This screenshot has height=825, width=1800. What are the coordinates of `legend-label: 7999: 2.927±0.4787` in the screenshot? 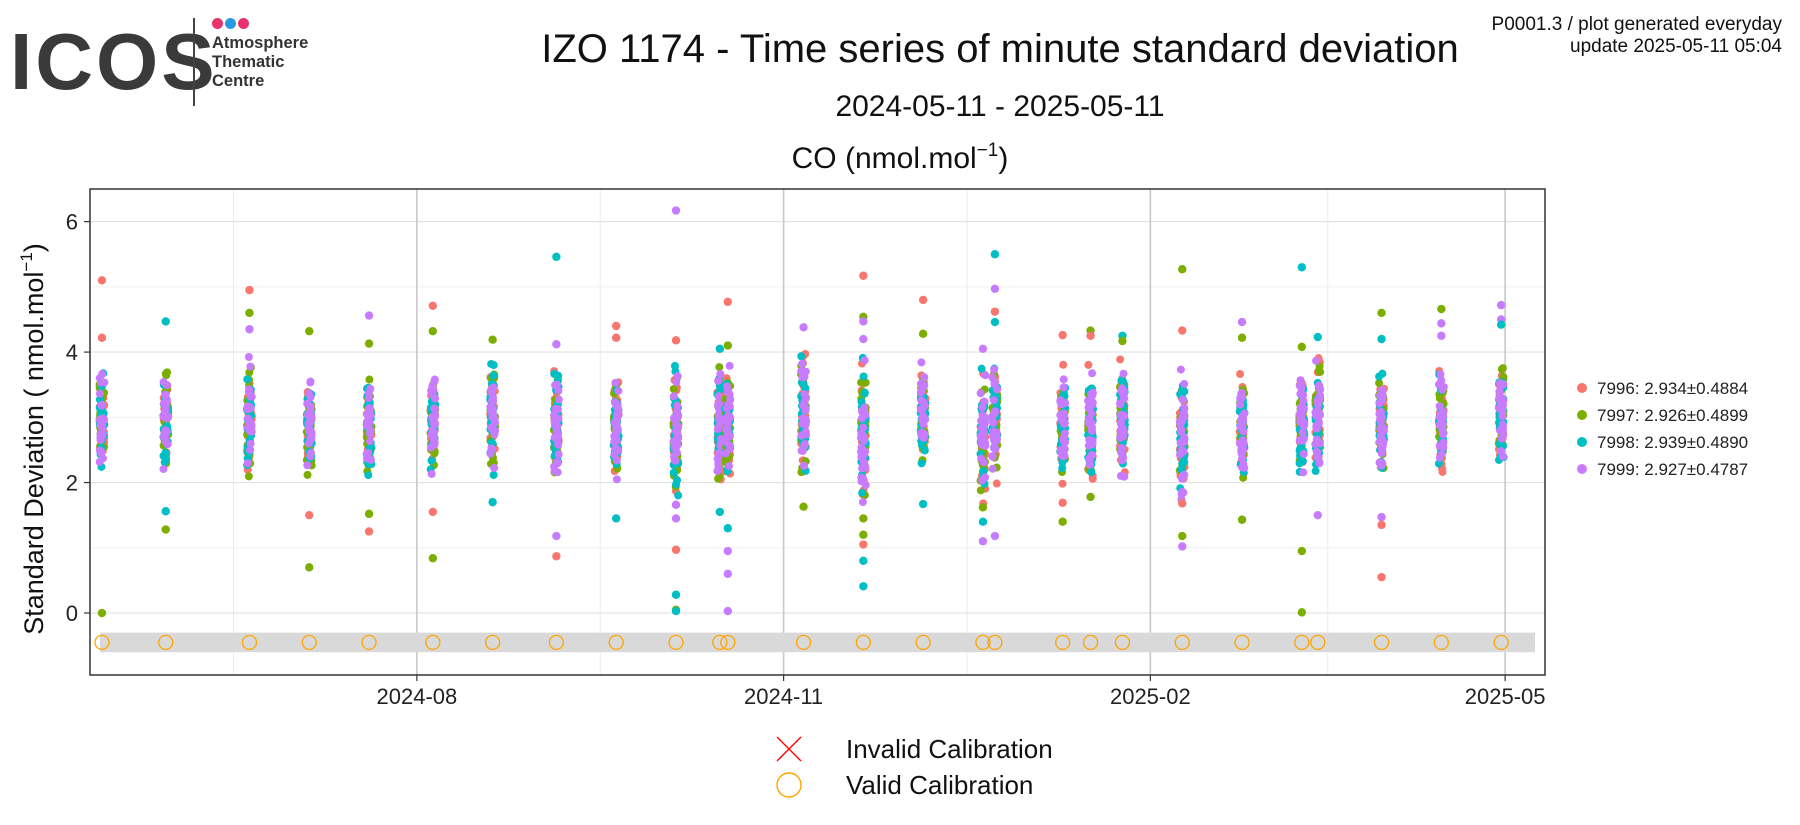 It's located at (1672, 469).